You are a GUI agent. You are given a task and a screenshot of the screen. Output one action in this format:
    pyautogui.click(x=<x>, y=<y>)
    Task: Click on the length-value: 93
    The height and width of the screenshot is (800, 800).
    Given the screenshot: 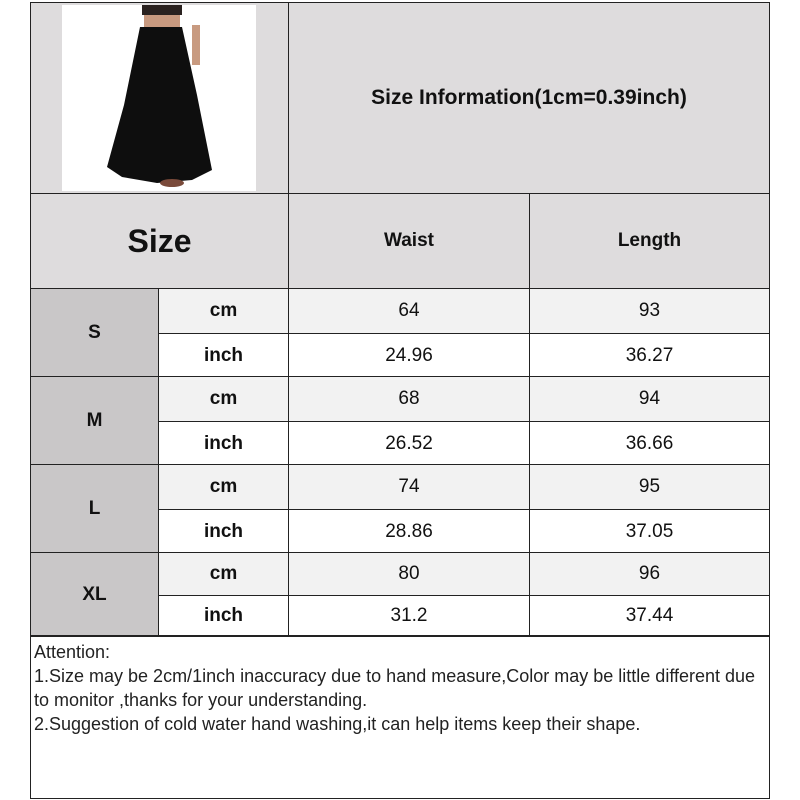 What is the action you would take?
    pyautogui.click(x=649, y=311)
    